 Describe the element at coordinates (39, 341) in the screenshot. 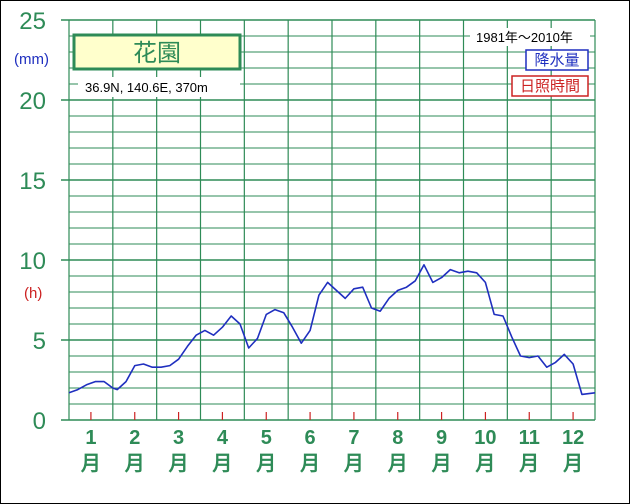

I see `y-tick-label: 5` at that location.